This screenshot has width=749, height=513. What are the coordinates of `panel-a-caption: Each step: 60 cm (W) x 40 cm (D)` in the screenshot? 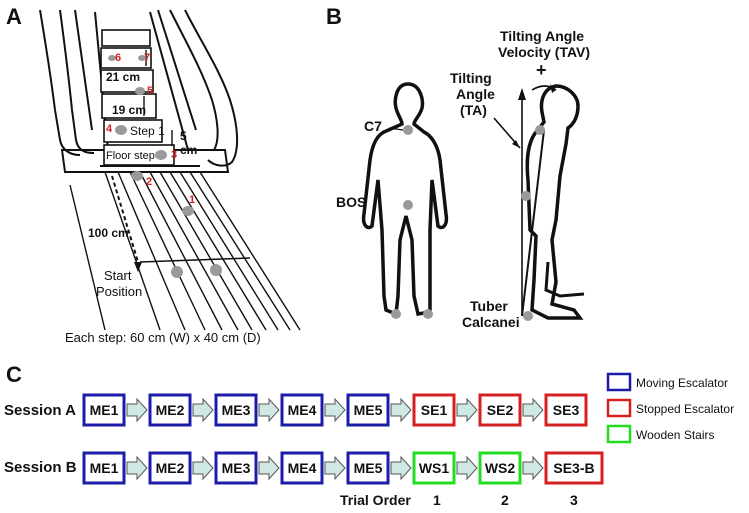 It's located at (163, 337).